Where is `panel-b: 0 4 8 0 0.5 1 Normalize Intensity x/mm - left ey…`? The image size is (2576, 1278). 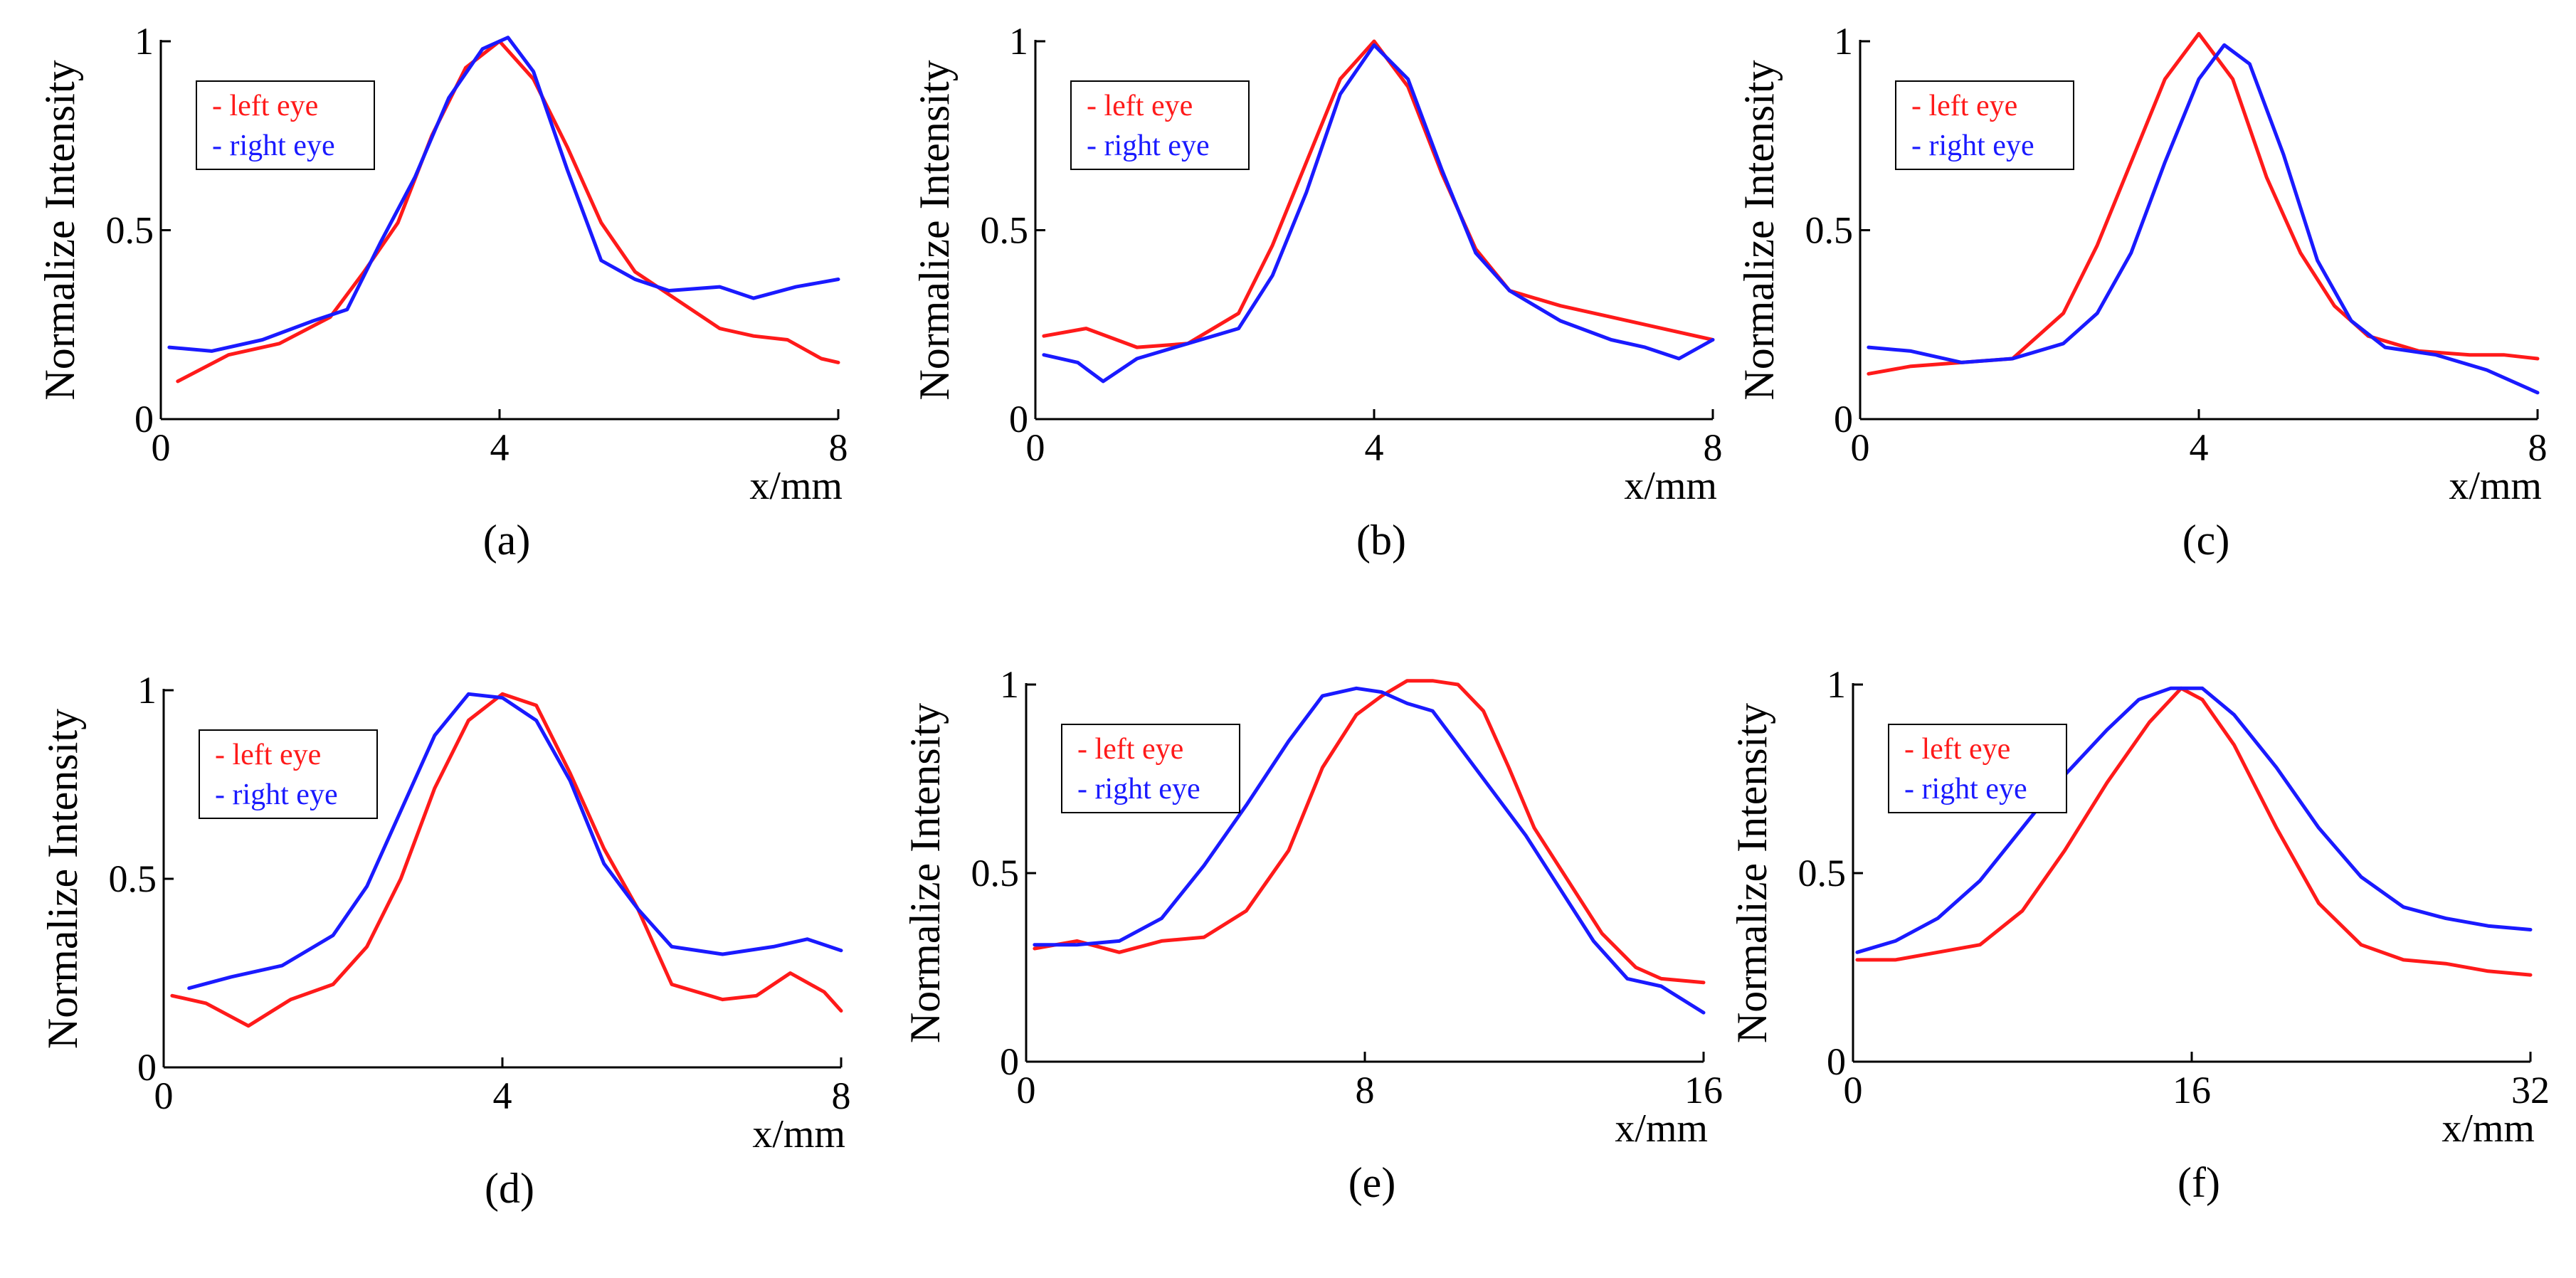
panel-b: 0 4 8 0 0.5 1 Normalize Intensity x/mm - left ey… is located at coordinates (1317, 292).